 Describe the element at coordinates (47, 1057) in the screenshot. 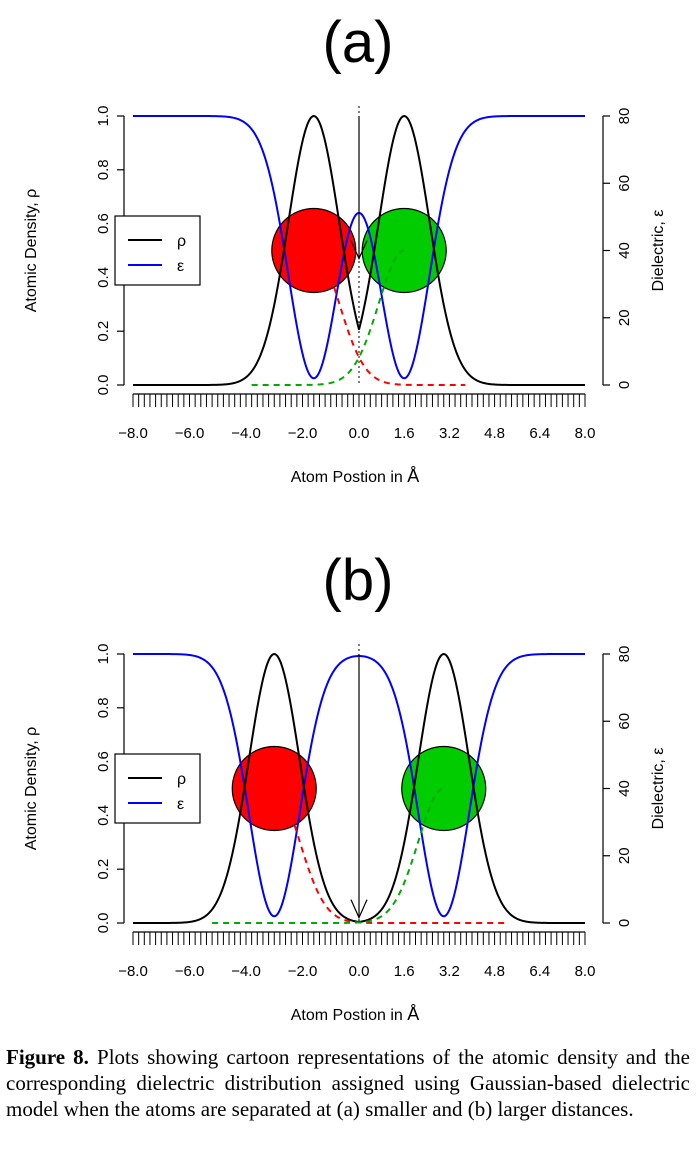

I see `caption-label: Figure 8.` at that location.